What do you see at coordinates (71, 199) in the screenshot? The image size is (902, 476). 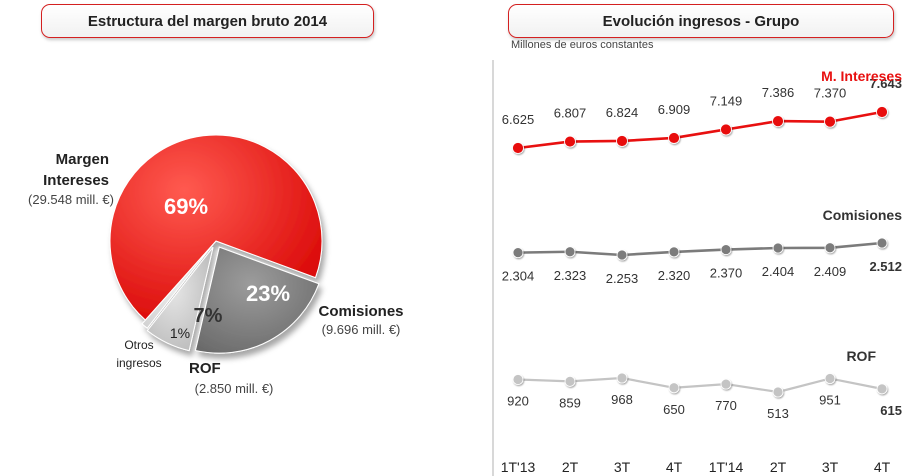 I see `pie-amount-label: (29.548 mill. €)` at bounding box center [71, 199].